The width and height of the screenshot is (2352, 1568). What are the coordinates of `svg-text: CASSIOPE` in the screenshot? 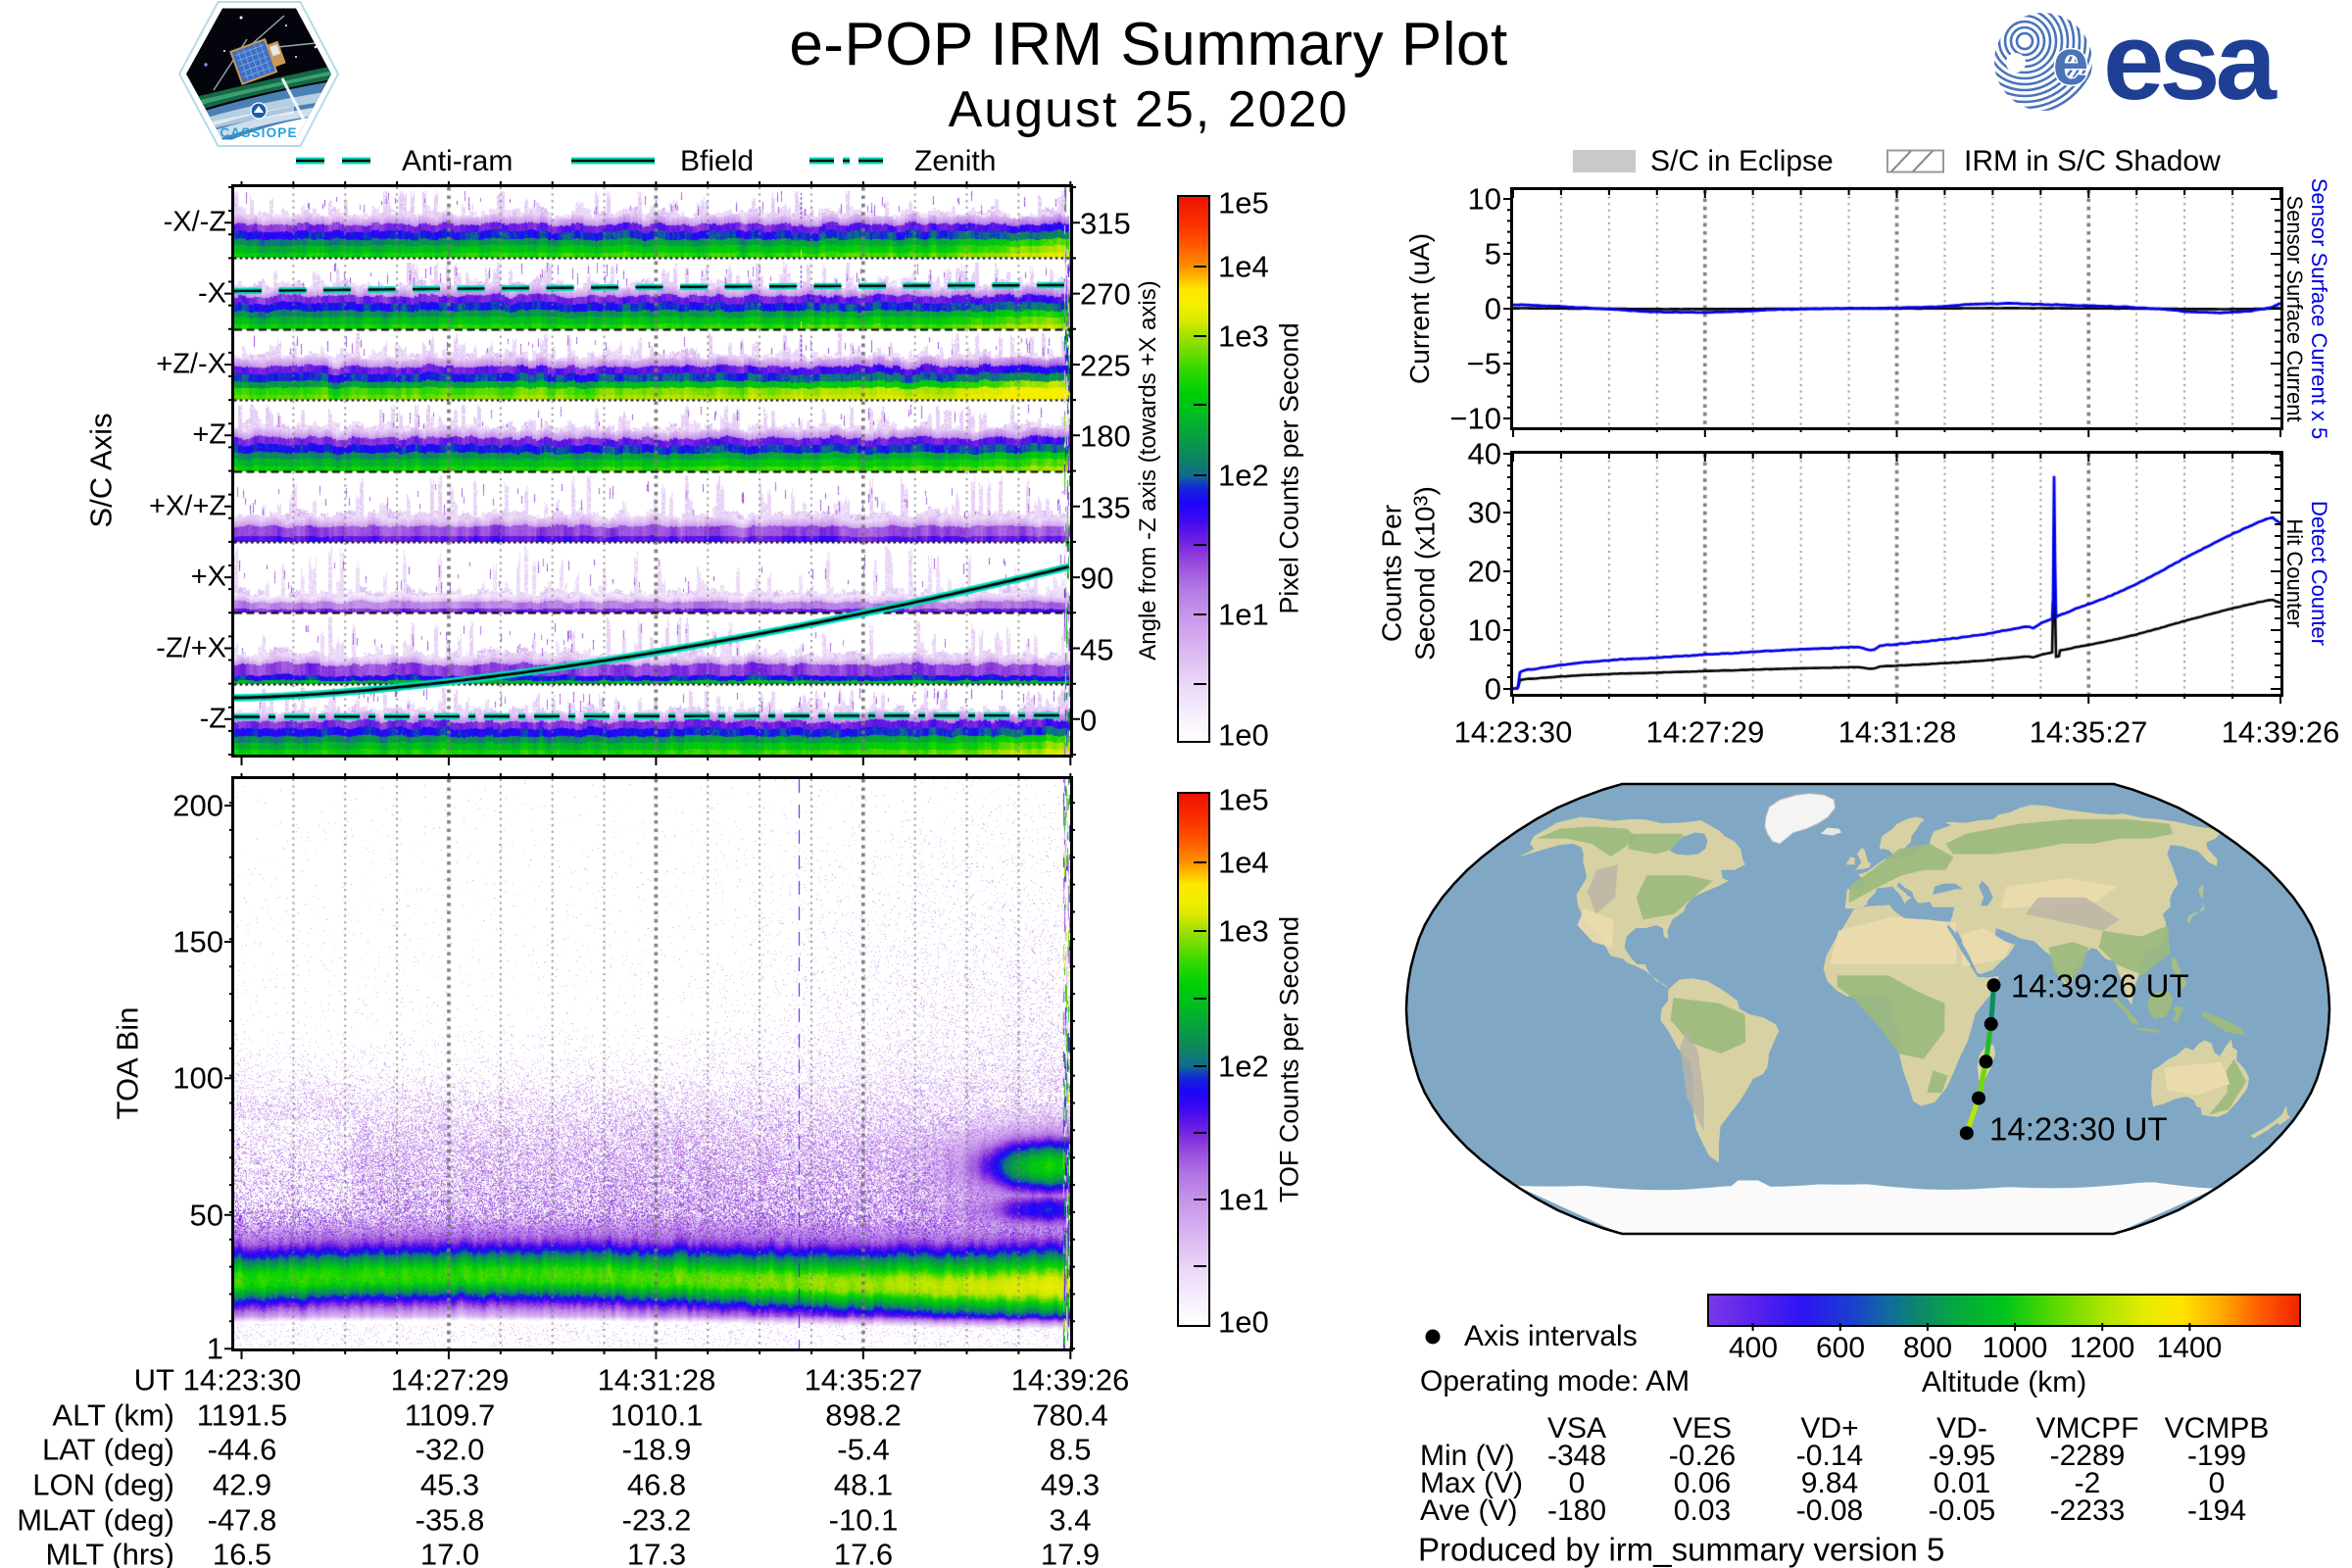 It's located at (258, 132).